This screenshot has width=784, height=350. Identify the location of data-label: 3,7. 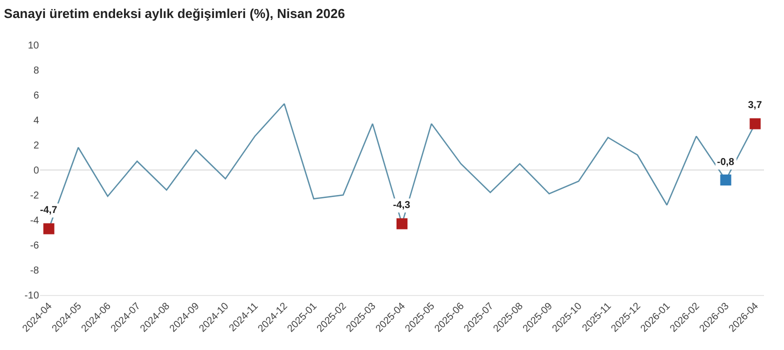
(755, 105).